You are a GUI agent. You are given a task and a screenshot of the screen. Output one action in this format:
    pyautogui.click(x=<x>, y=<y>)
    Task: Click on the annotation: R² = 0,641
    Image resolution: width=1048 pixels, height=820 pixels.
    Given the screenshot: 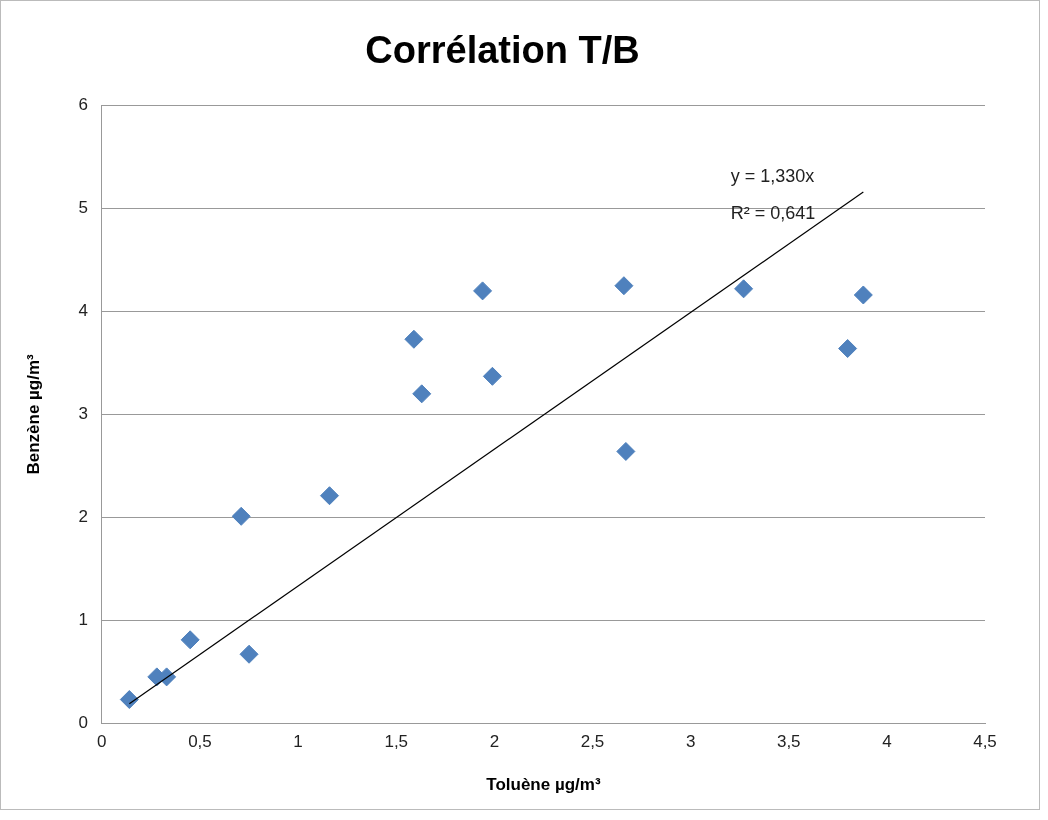 What is the action you would take?
    pyautogui.click(x=773, y=212)
    